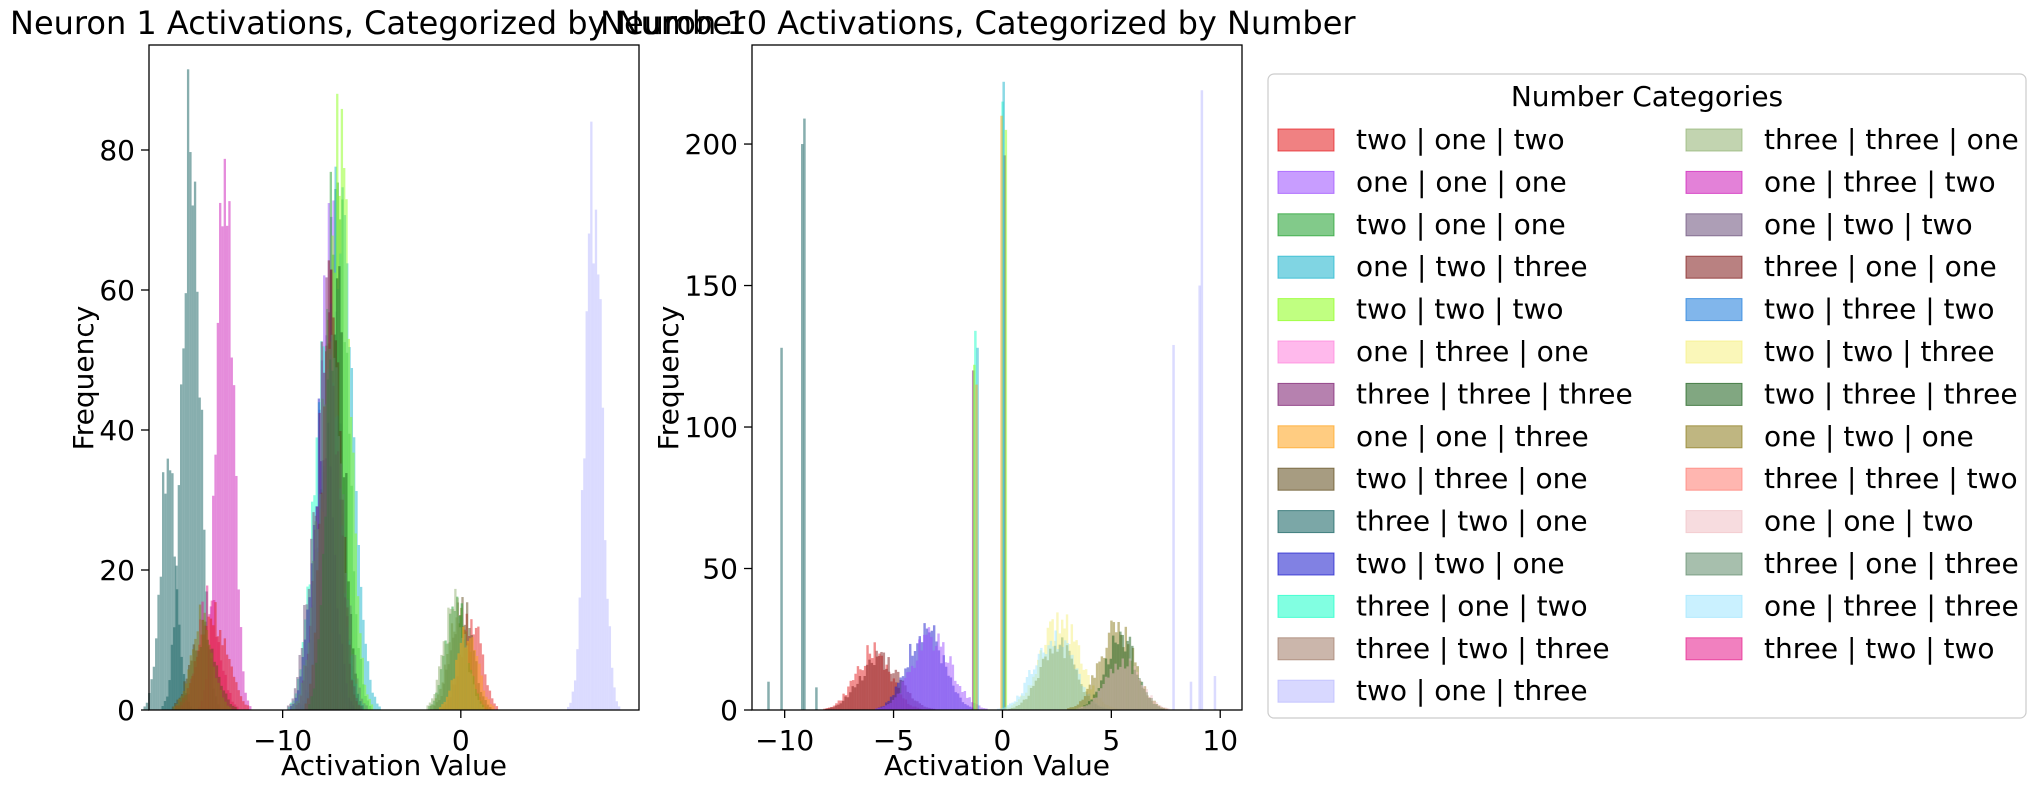  What do you see at coordinates (1460, 563) in the screenshot?
I see `legend-label: two | two | one` at bounding box center [1460, 563].